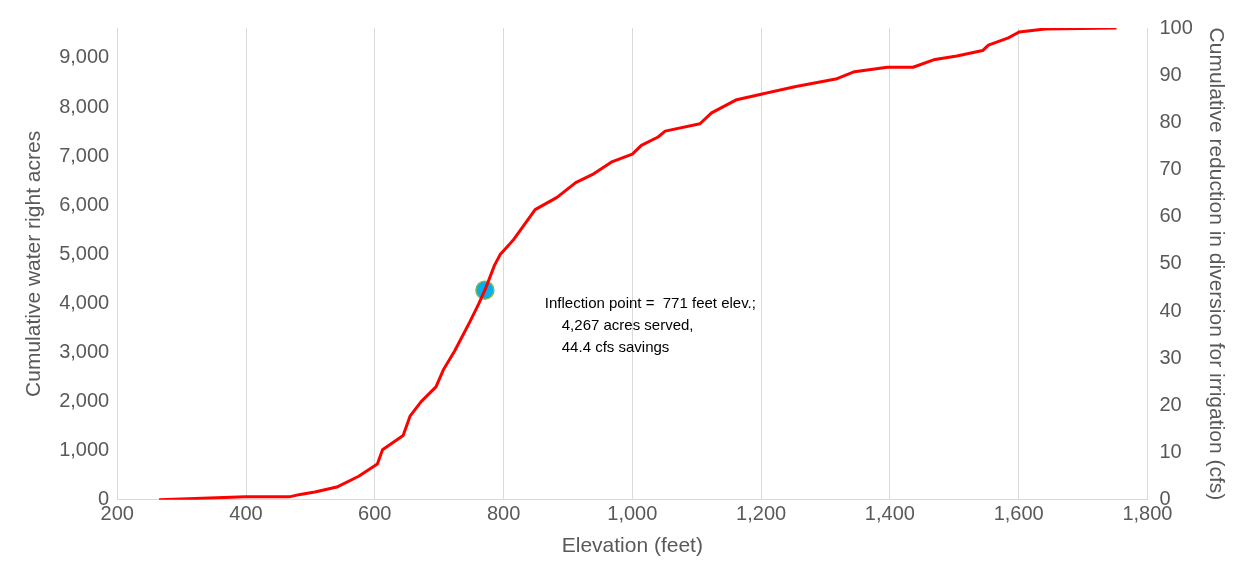 Image resolution: width=1250 pixels, height=580 pixels. Describe the element at coordinates (632, 545) in the screenshot. I see `x-axis-title: Elevation (feet)` at that location.